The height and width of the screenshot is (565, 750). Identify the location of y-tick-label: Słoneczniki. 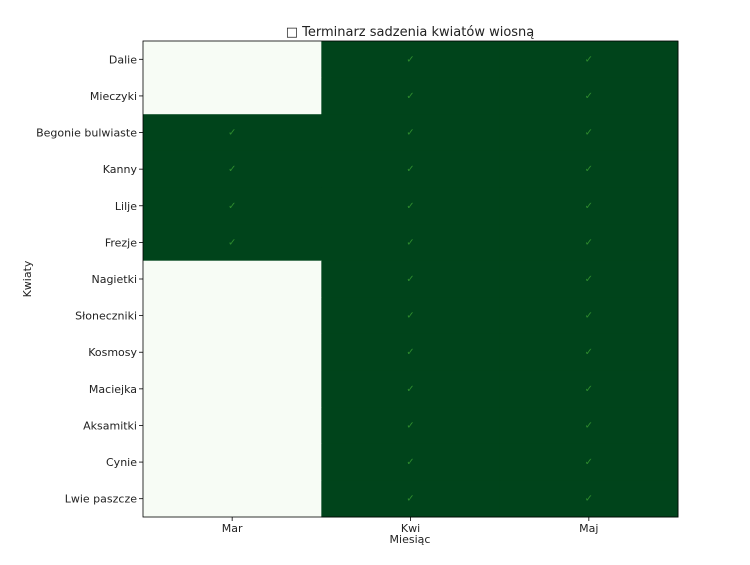
(106, 316).